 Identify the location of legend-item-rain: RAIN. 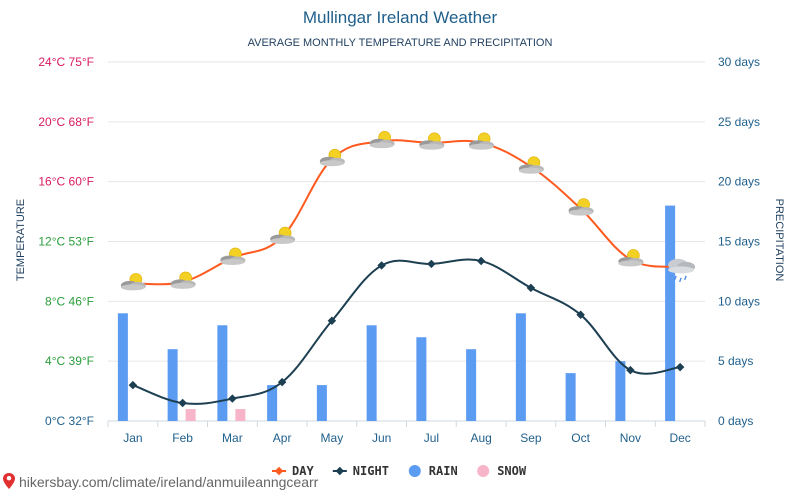
(433, 471).